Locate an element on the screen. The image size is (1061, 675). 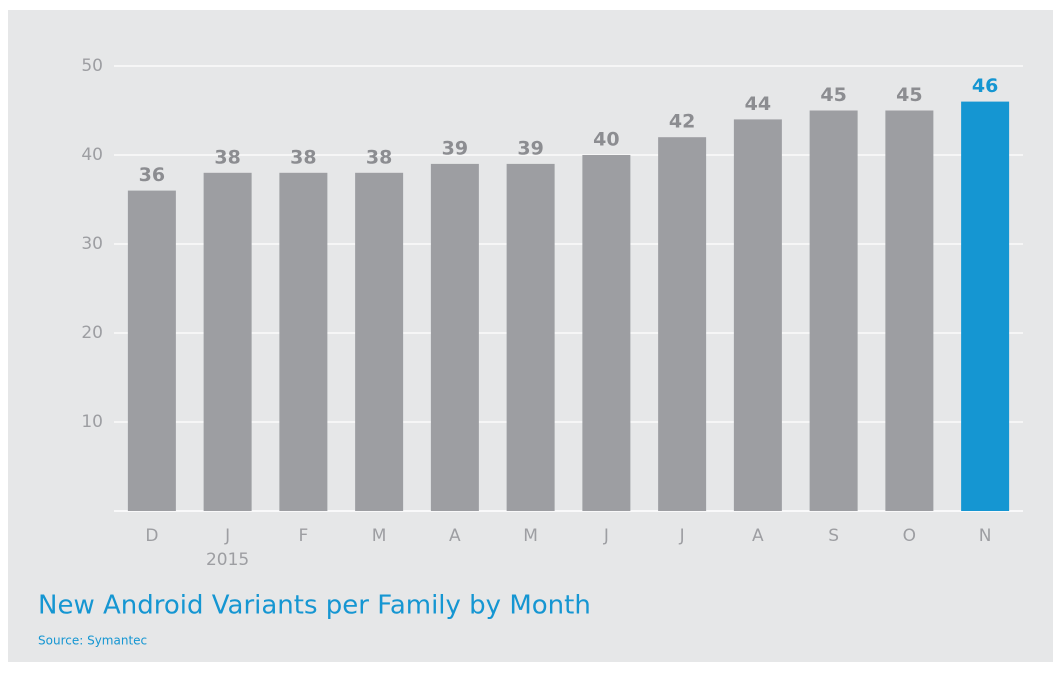
y-tick-label: 50 is located at coordinates (92, 66).